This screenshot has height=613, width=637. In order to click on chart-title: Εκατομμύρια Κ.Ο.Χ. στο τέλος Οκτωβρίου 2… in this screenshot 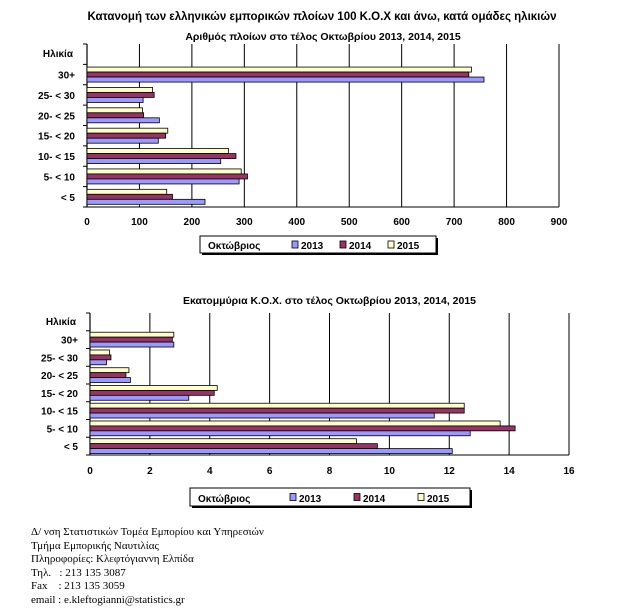, I will do `click(329, 301)`.